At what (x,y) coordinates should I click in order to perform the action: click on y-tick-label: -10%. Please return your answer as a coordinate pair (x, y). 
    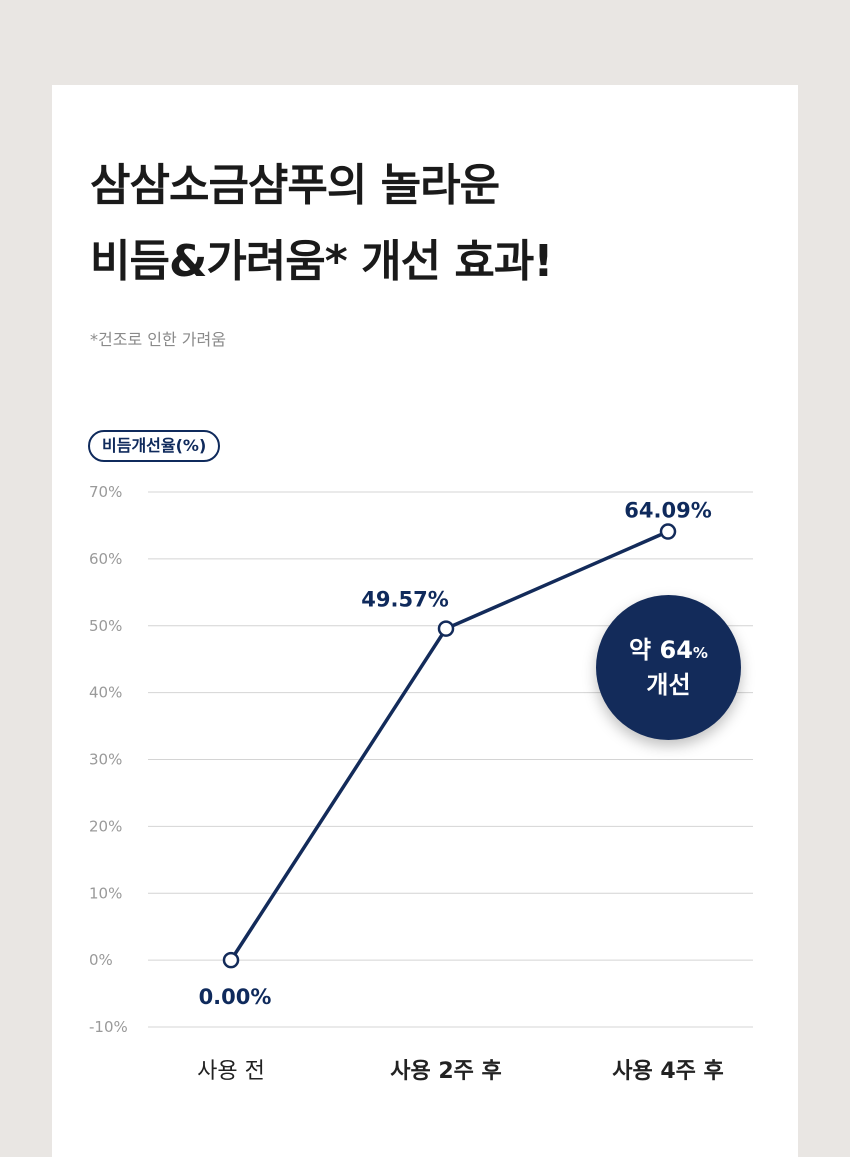
    Looking at the image, I should click on (108, 1027).